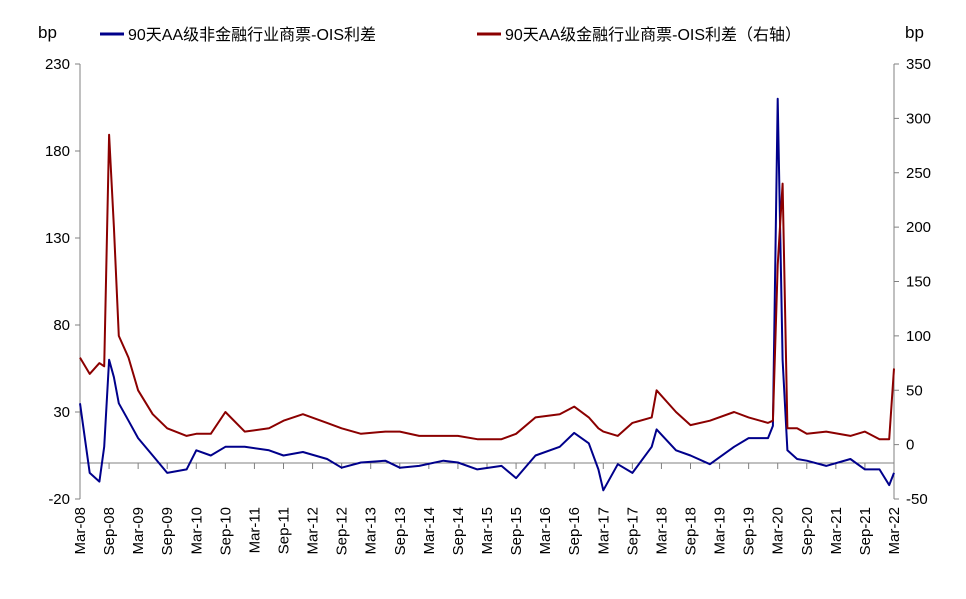 This screenshot has height=599, width=966. Describe the element at coordinates (57, 151) in the screenshot. I see `left-tick-label: 180` at that location.